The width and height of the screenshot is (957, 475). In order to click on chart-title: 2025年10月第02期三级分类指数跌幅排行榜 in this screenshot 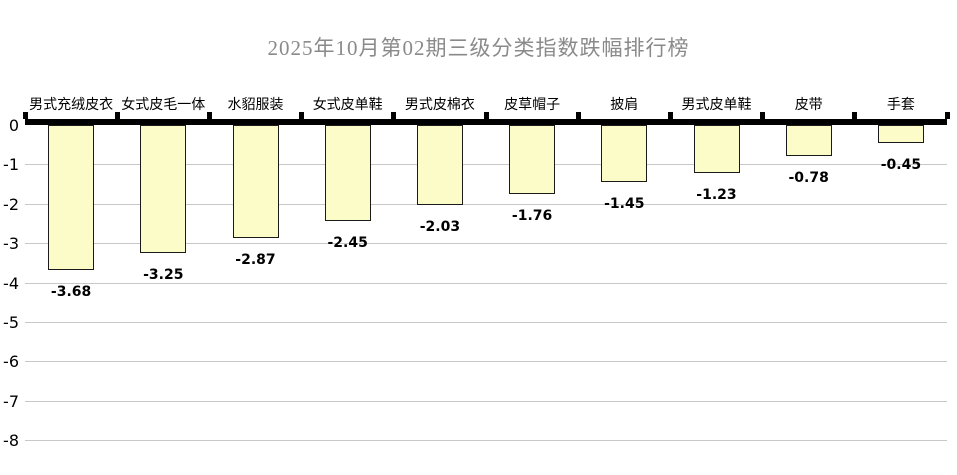, I will do `click(478, 48)`.